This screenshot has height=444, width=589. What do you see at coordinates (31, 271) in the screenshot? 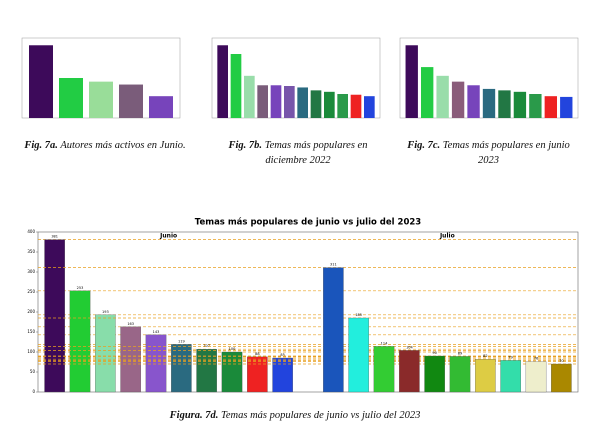
I see `y-tick-label: 300` at bounding box center [31, 271].